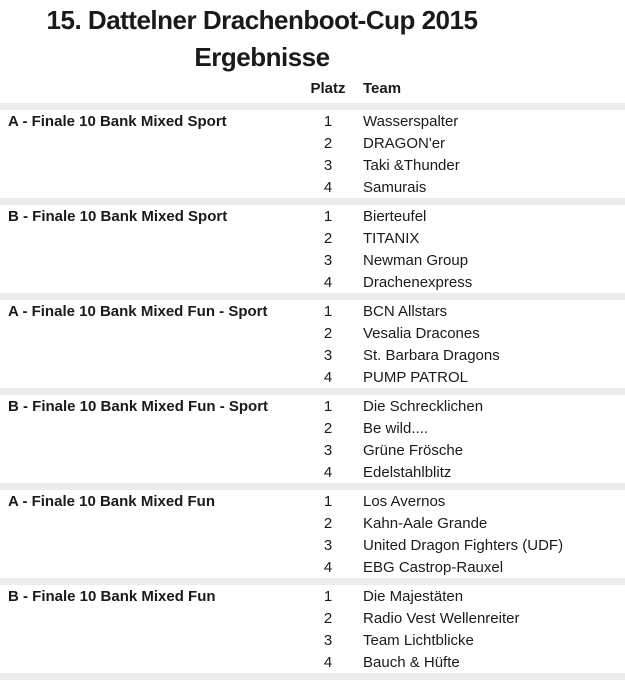  What do you see at coordinates (431, 355) in the screenshot?
I see `team-cell: St. Barbara Dragons` at bounding box center [431, 355].